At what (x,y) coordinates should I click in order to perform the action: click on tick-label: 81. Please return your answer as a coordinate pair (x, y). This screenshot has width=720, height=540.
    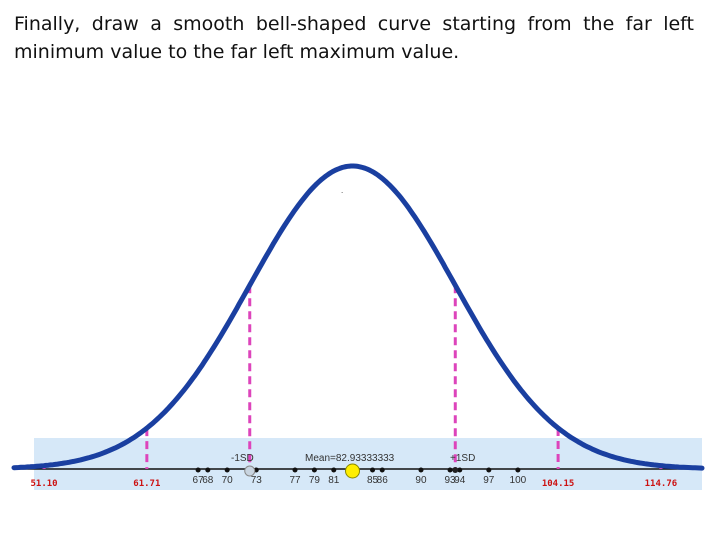
    Looking at the image, I should click on (334, 480).